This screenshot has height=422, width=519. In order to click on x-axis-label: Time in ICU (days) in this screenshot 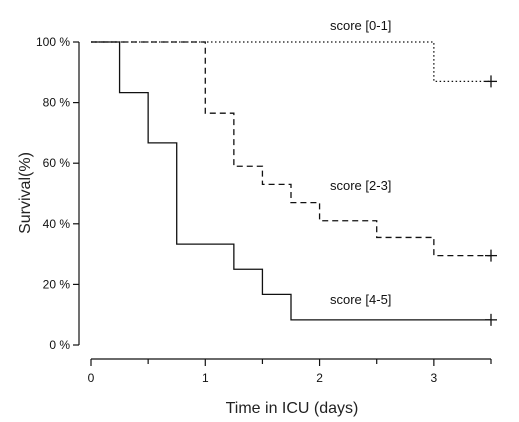, I will do `click(292, 408)`.